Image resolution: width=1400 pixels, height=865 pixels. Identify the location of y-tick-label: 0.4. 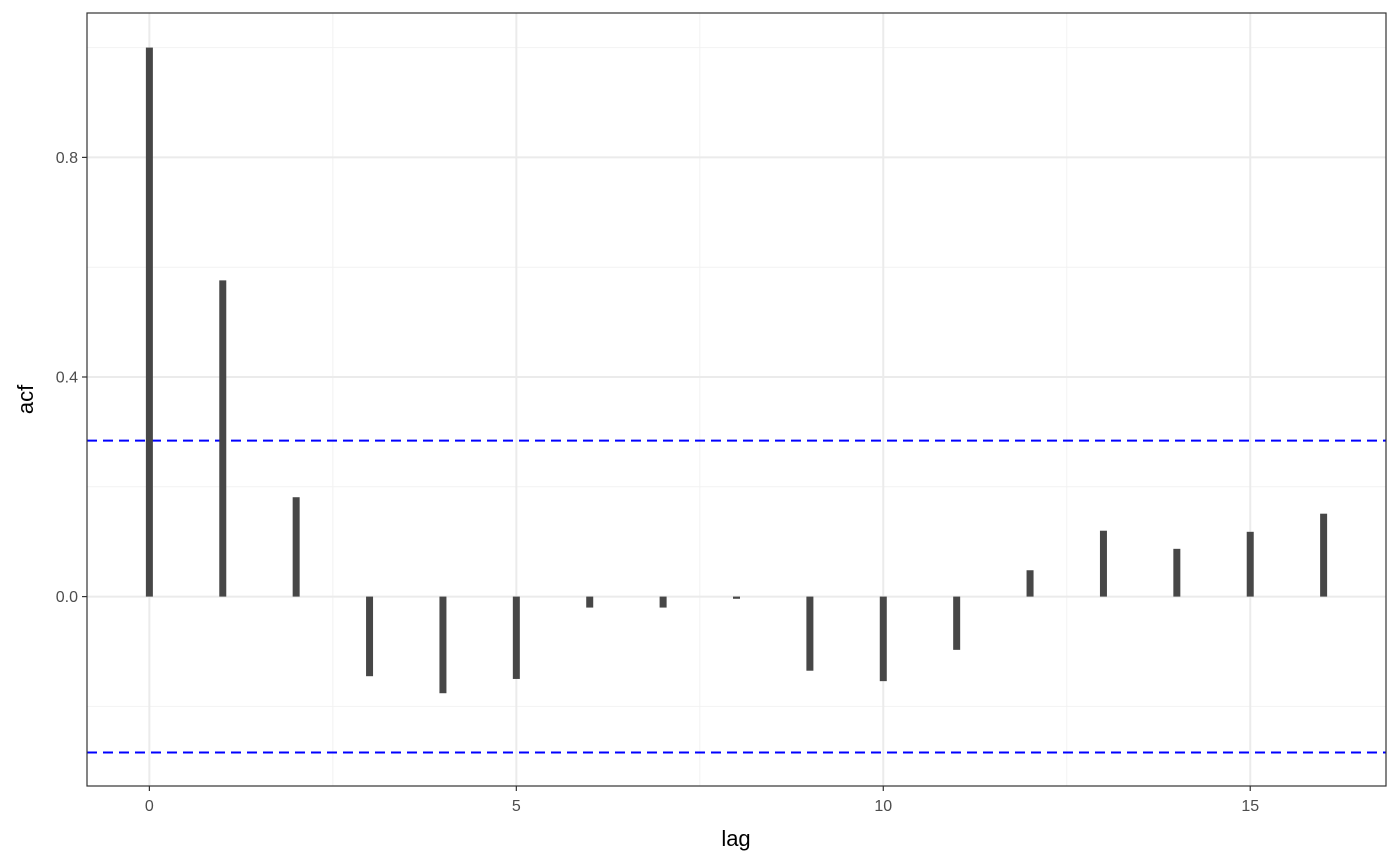
(67, 377).